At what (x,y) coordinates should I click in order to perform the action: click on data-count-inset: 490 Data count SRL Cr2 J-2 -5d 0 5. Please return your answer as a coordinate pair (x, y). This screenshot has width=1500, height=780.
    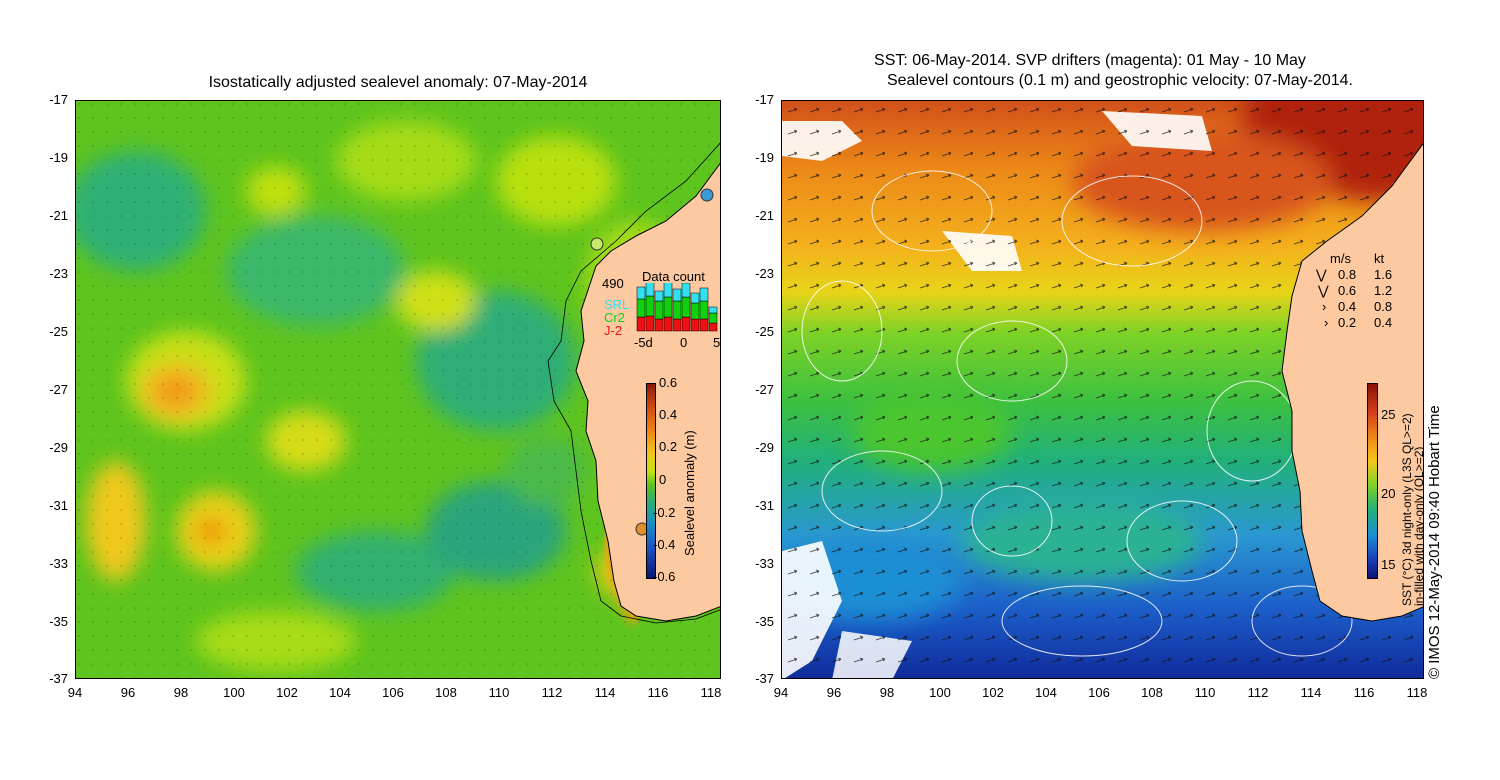
    Looking at the image, I should click on (657, 309).